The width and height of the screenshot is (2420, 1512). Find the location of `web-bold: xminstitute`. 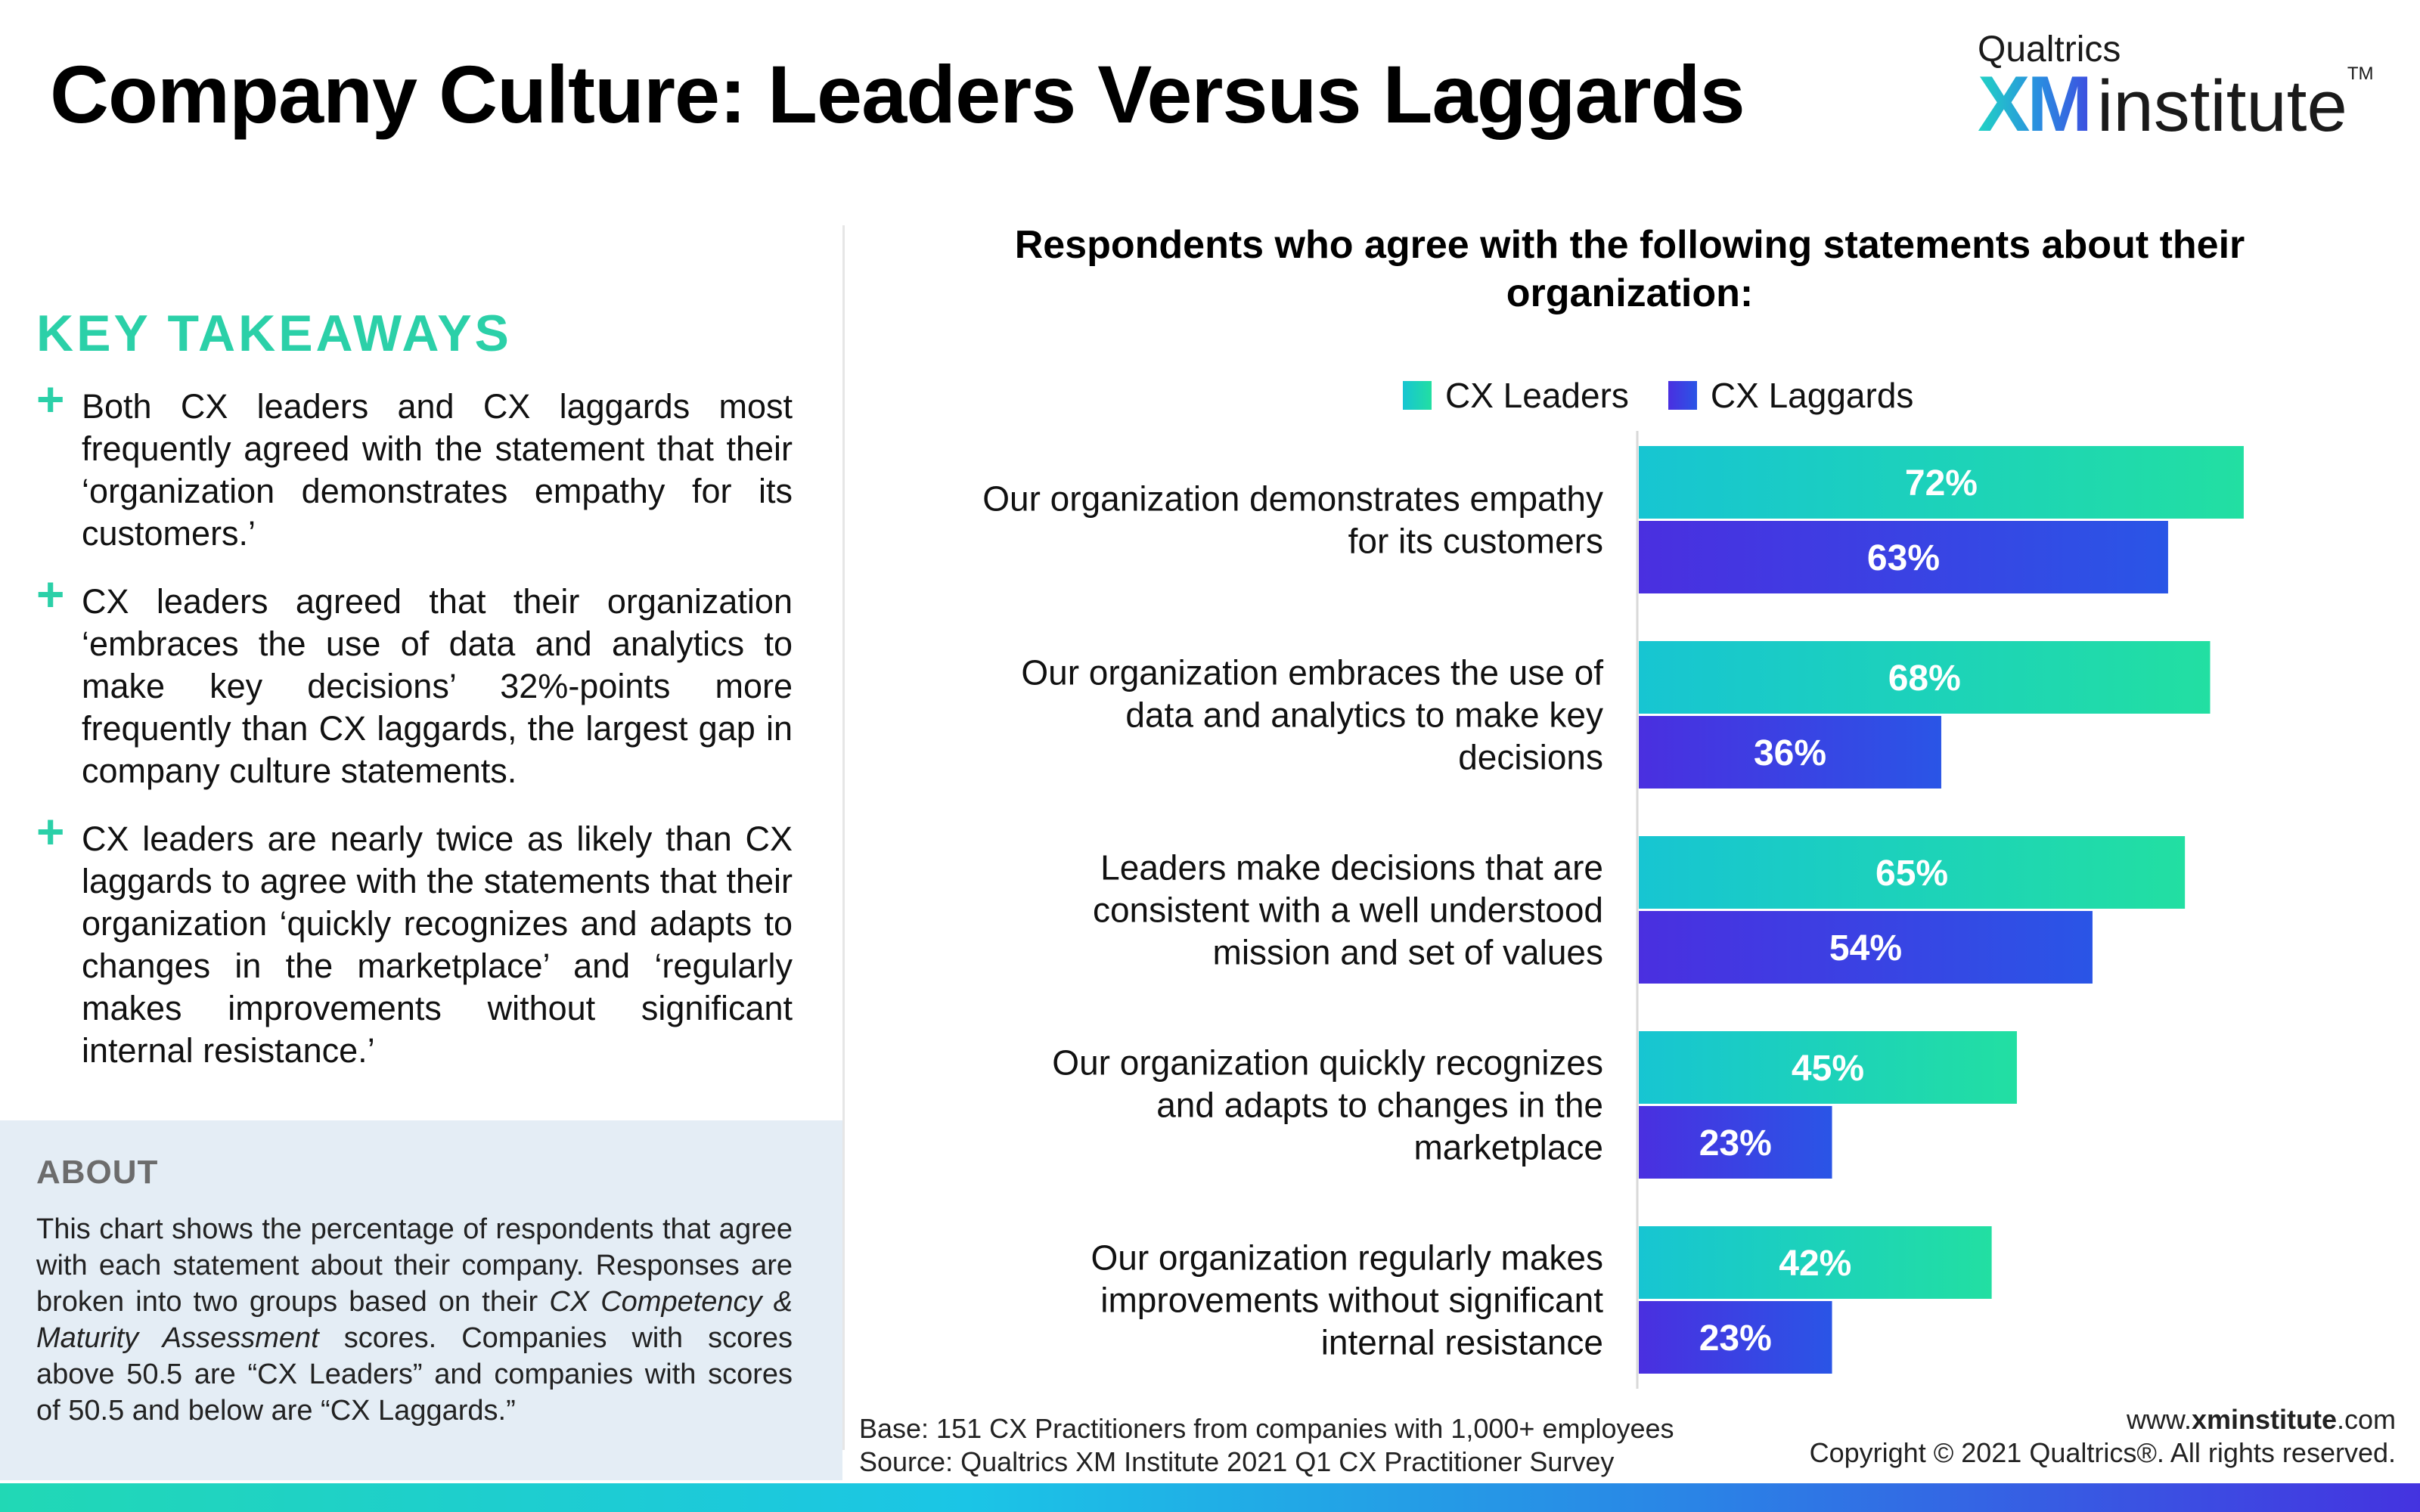

web-bold: xminstitute is located at coordinates (2264, 1420).